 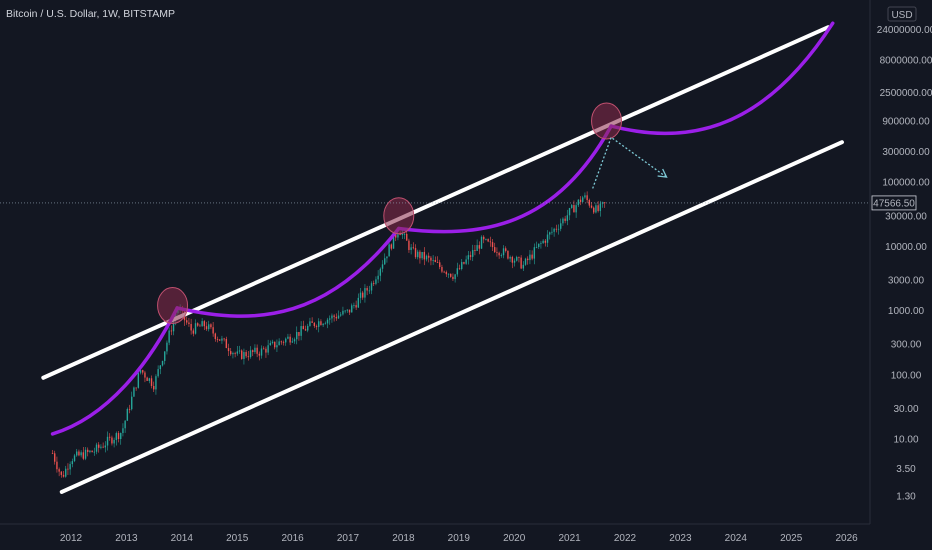 I want to click on time-tick-label: 2019, so click(x=459, y=538).